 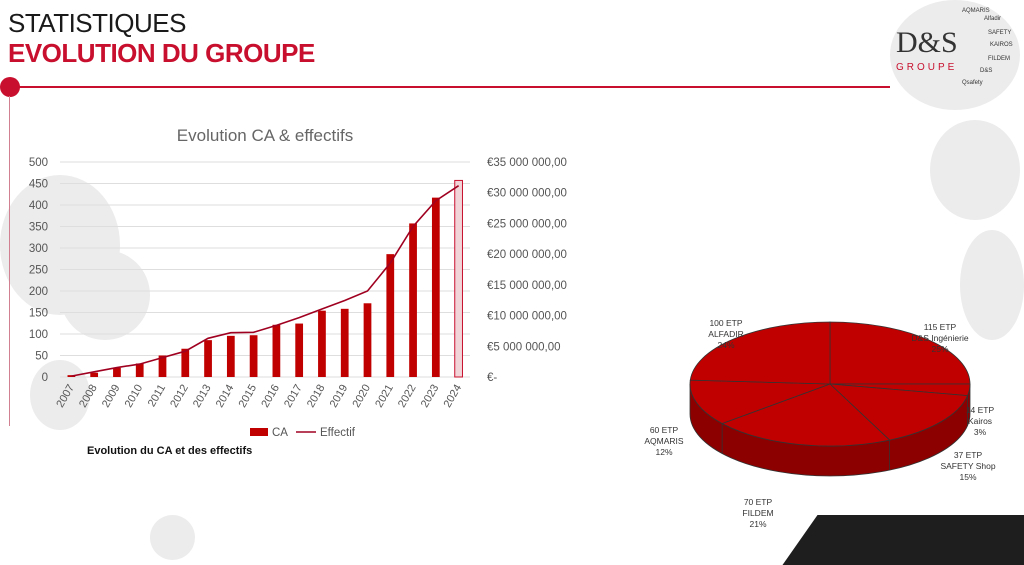 I want to click on pie-label-pct: 3%, so click(x=980, y=432).